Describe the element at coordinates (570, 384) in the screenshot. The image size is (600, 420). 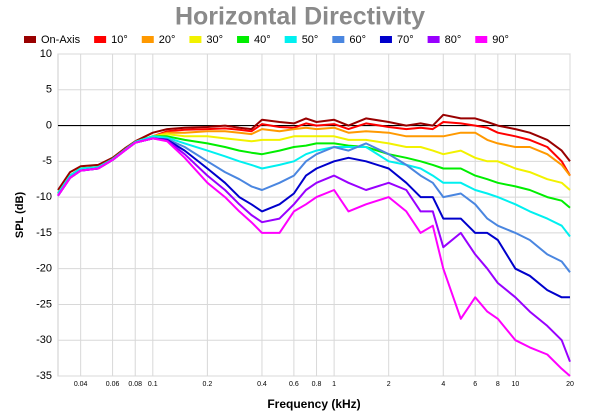
I see `x-tick-label: 20` at that location.